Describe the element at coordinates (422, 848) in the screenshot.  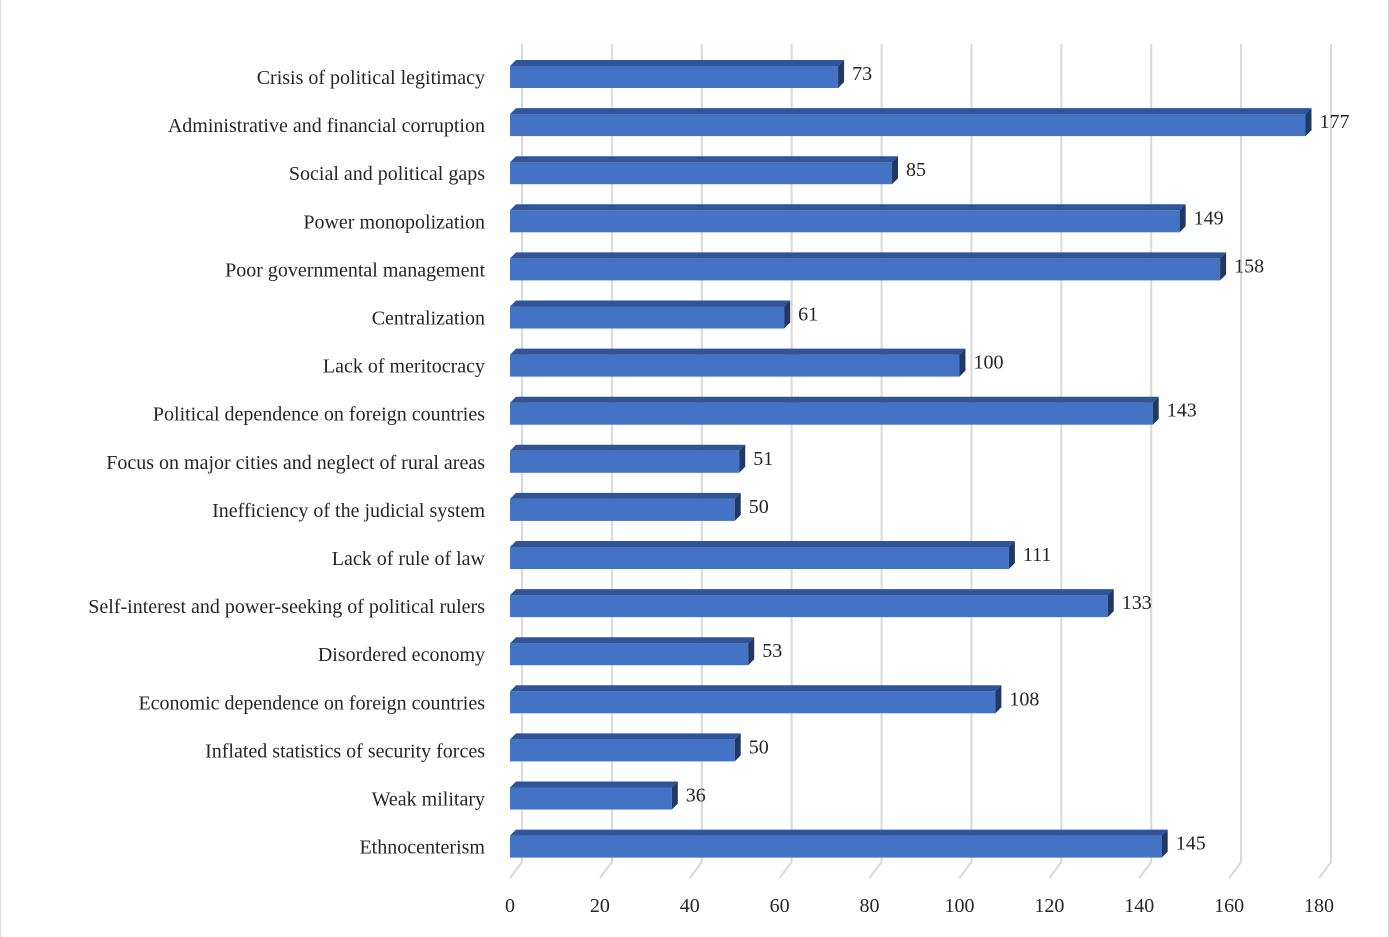
I see `category-label: Ethnocenterism` at that location.